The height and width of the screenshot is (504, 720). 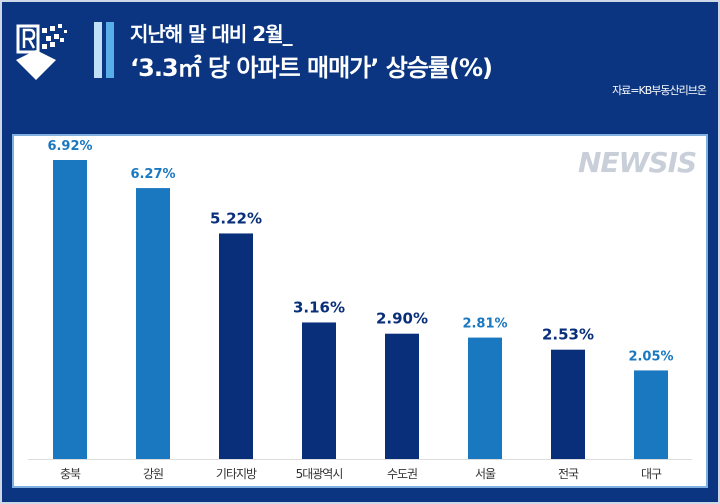 I want to click on source-note: 자료=KB부동산리브온, so click(x=659, y=90).